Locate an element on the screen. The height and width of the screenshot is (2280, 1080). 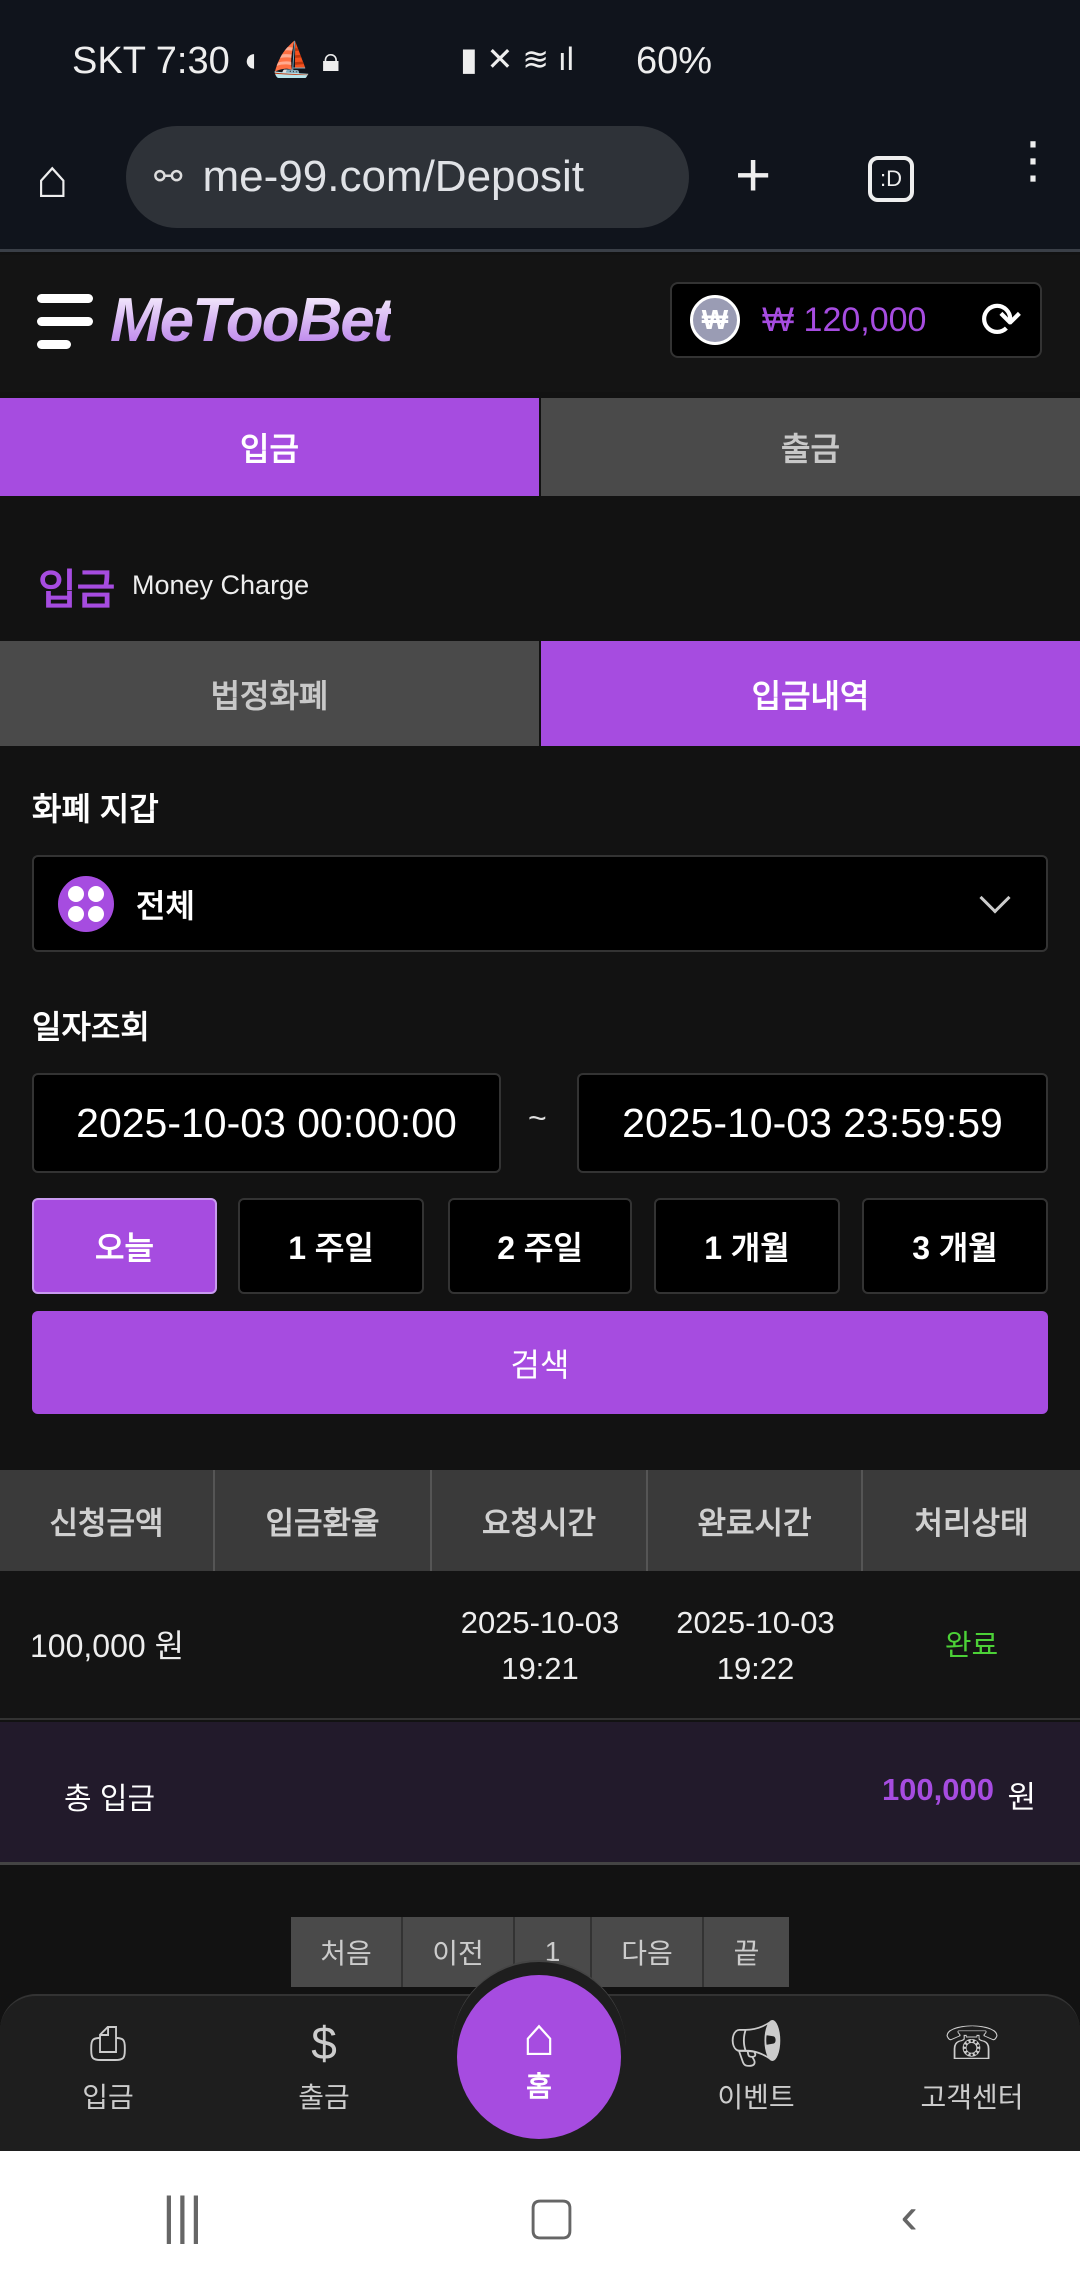
won-coin-icon: ₩ is located at coordinates (715, 320).